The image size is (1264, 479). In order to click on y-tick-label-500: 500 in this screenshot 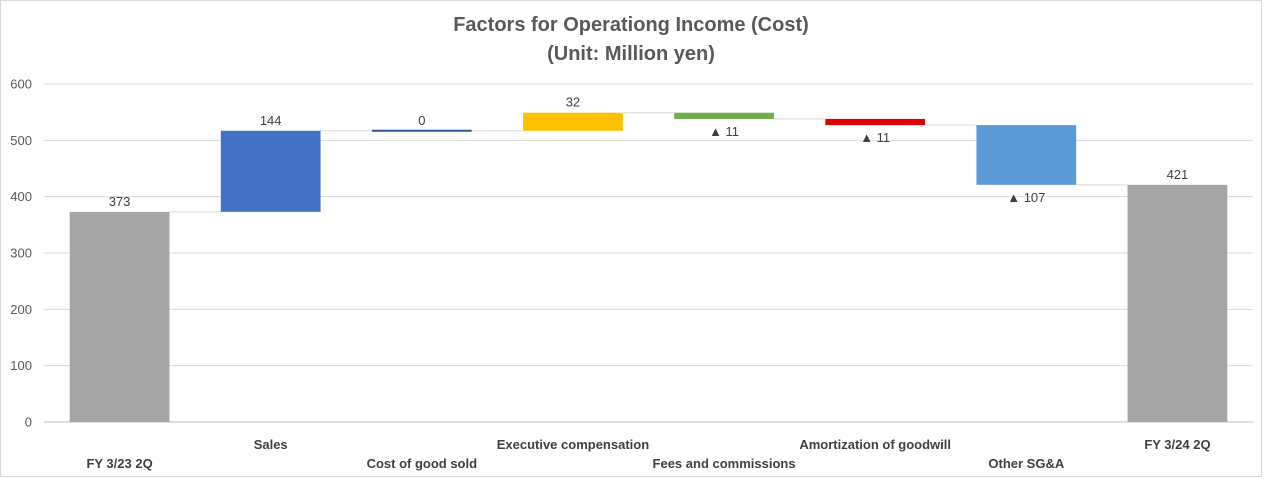, I will do `click(21, 140)`.